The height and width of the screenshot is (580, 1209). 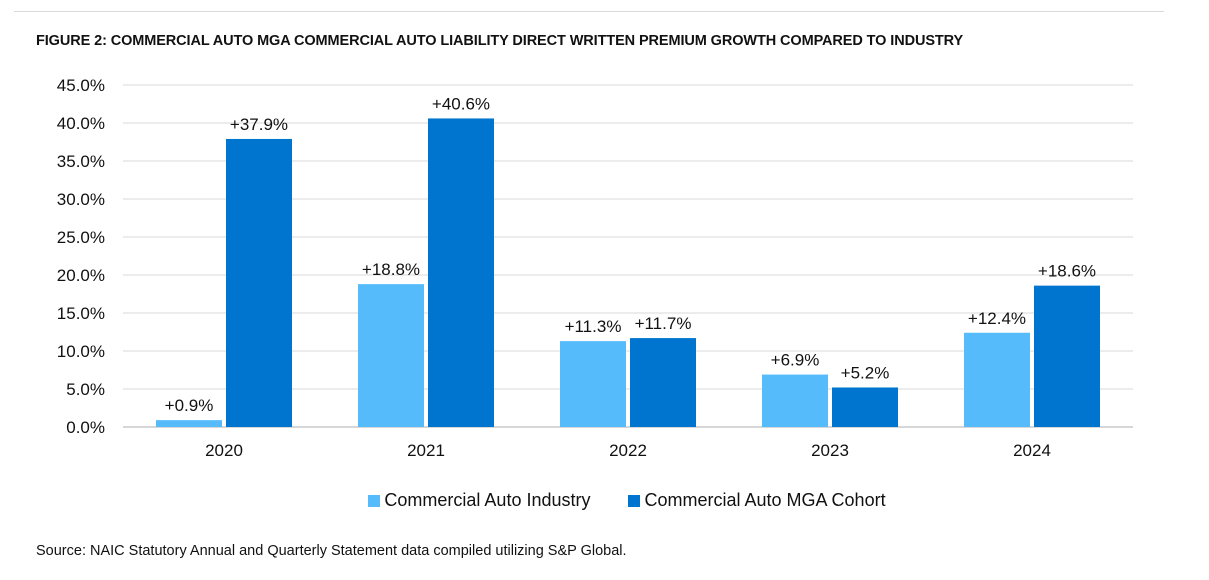 What do you see at coordinates (81, 351) in the screenshot?
I see `y-tick-label: 10.0%` at bounding box center [81, 351].